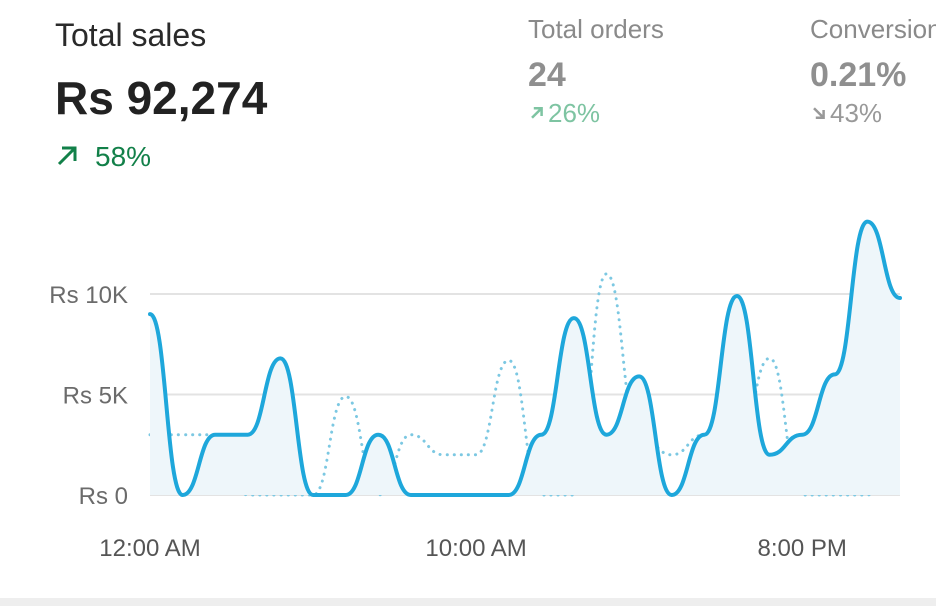 The height and width of the screenshot is (606, 936). Describe the element at coordinates (801, 548) in the screenshot. I see `x-tick-label: 8:00 PM` at that location.